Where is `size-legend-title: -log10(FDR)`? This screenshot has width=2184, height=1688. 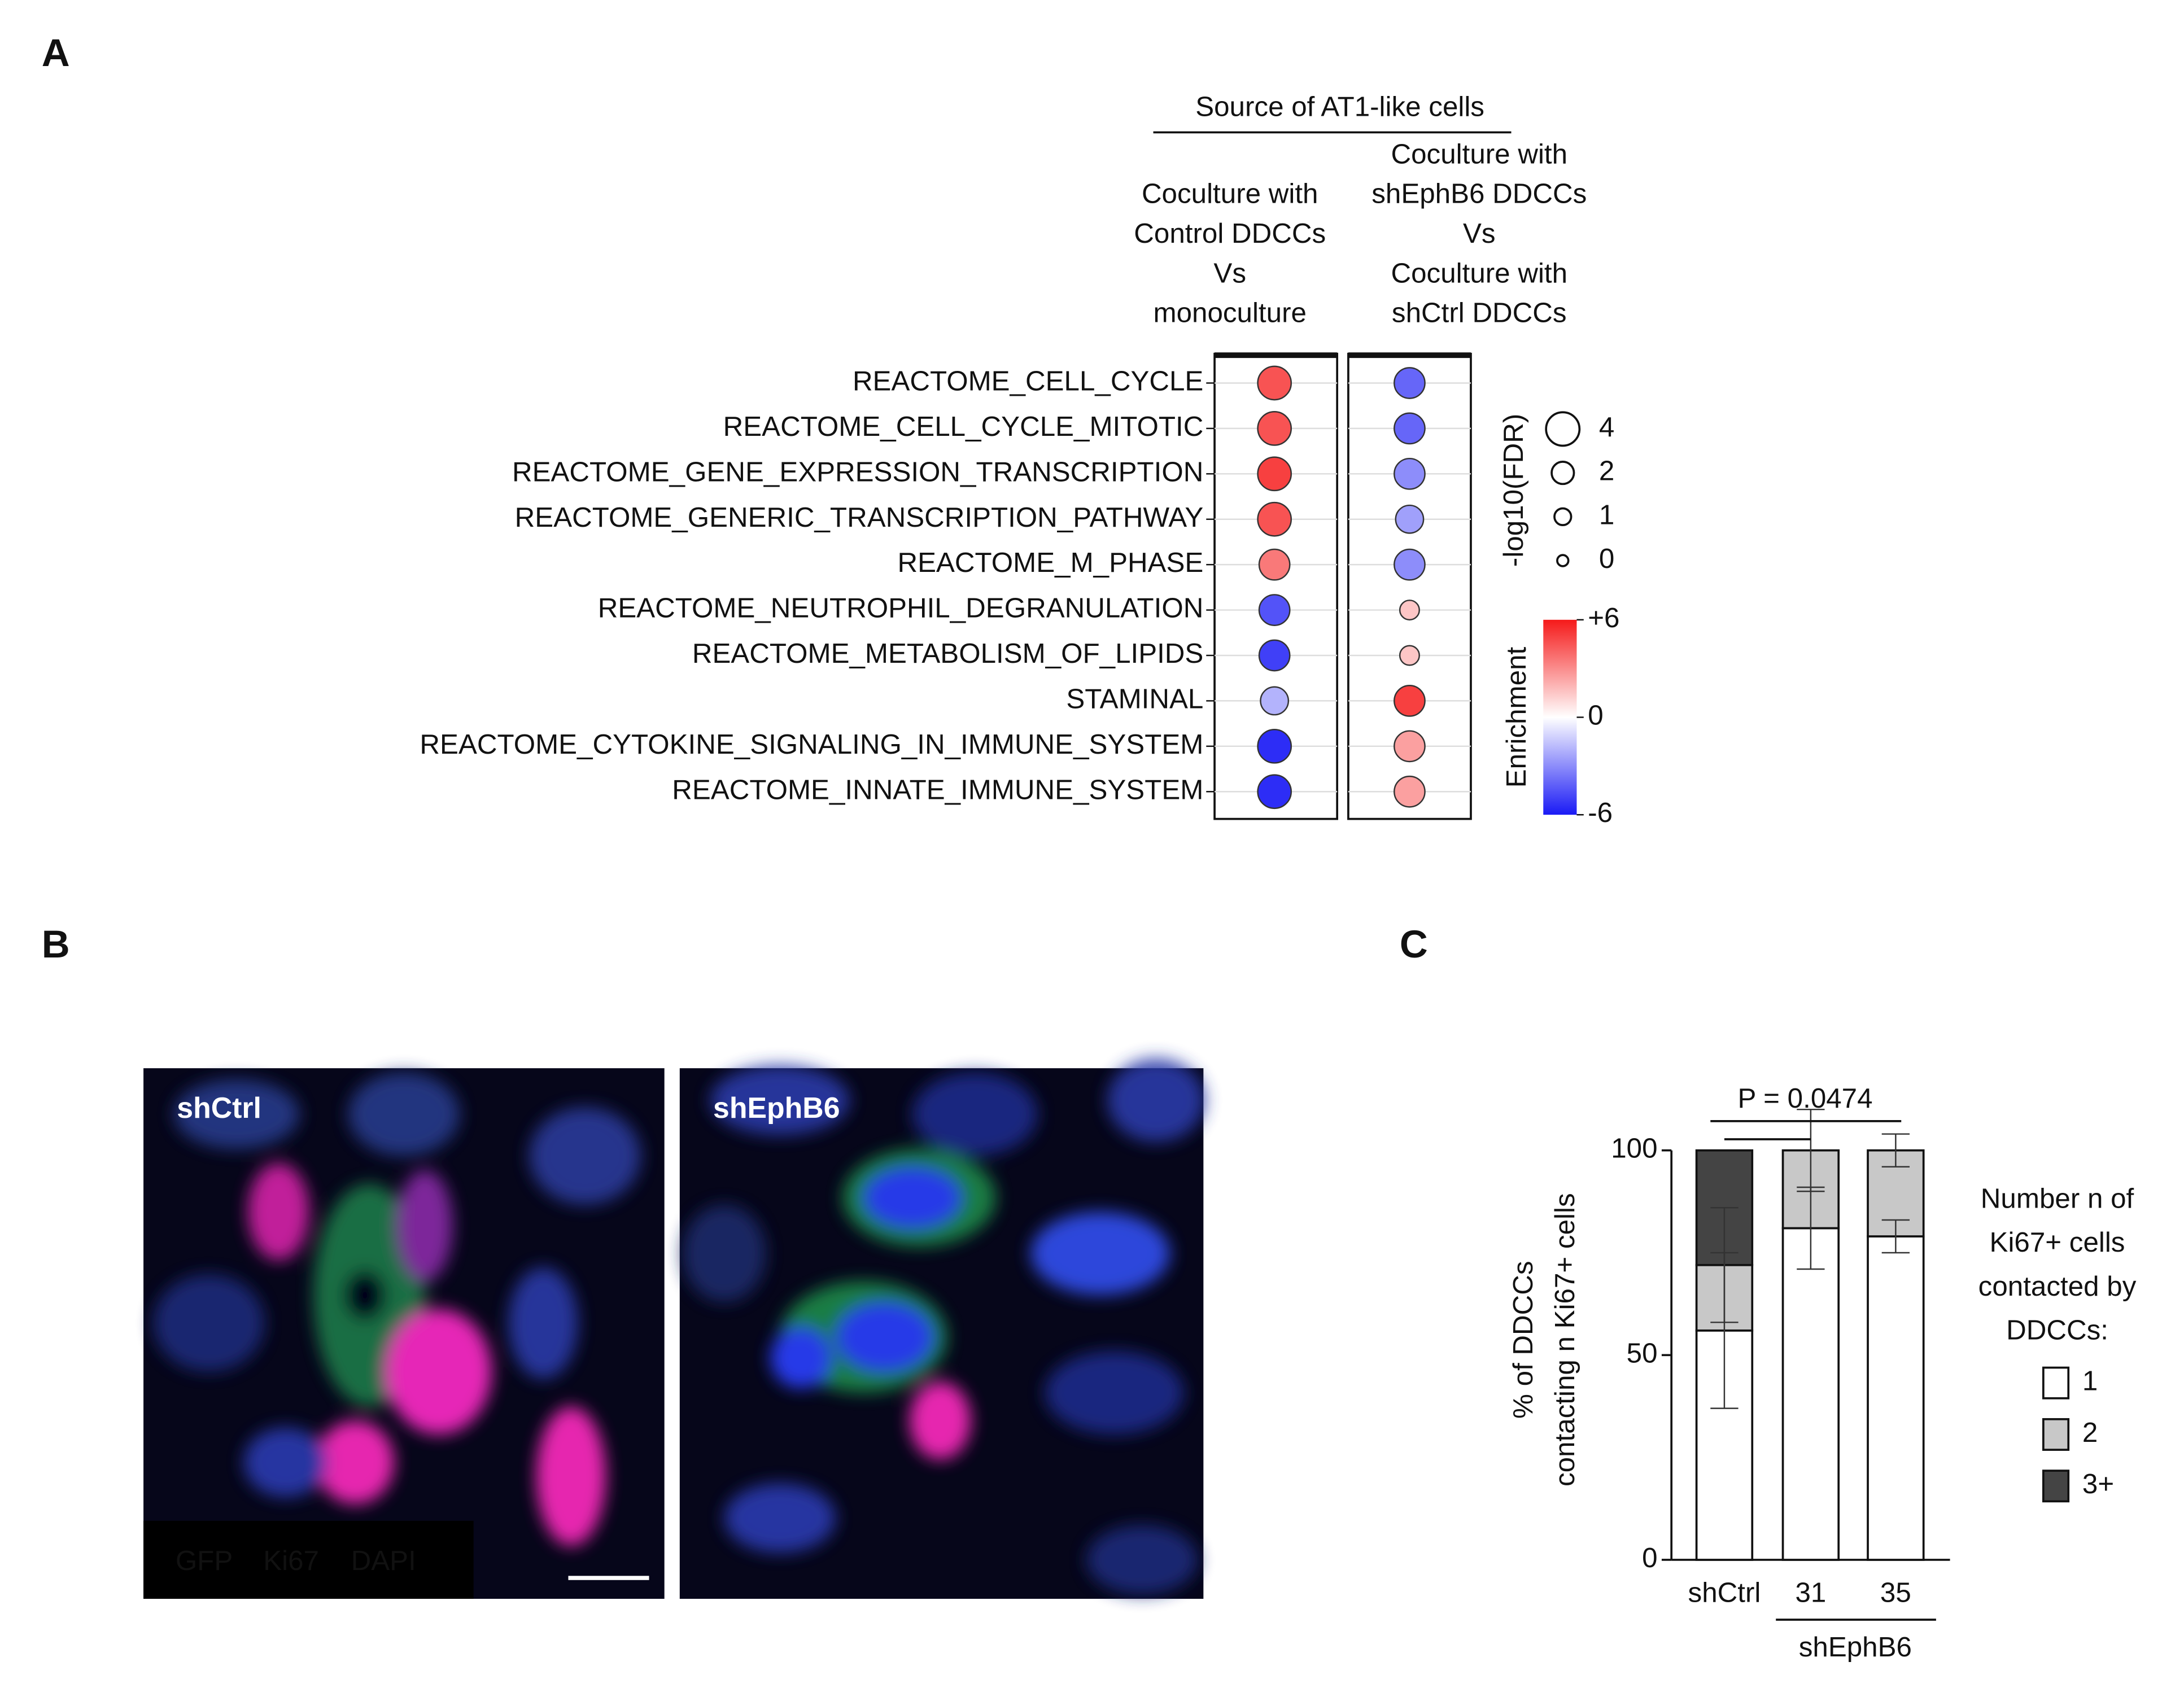
size-legend-title: -log10(FDR) is located at coordinates (1513, 491).